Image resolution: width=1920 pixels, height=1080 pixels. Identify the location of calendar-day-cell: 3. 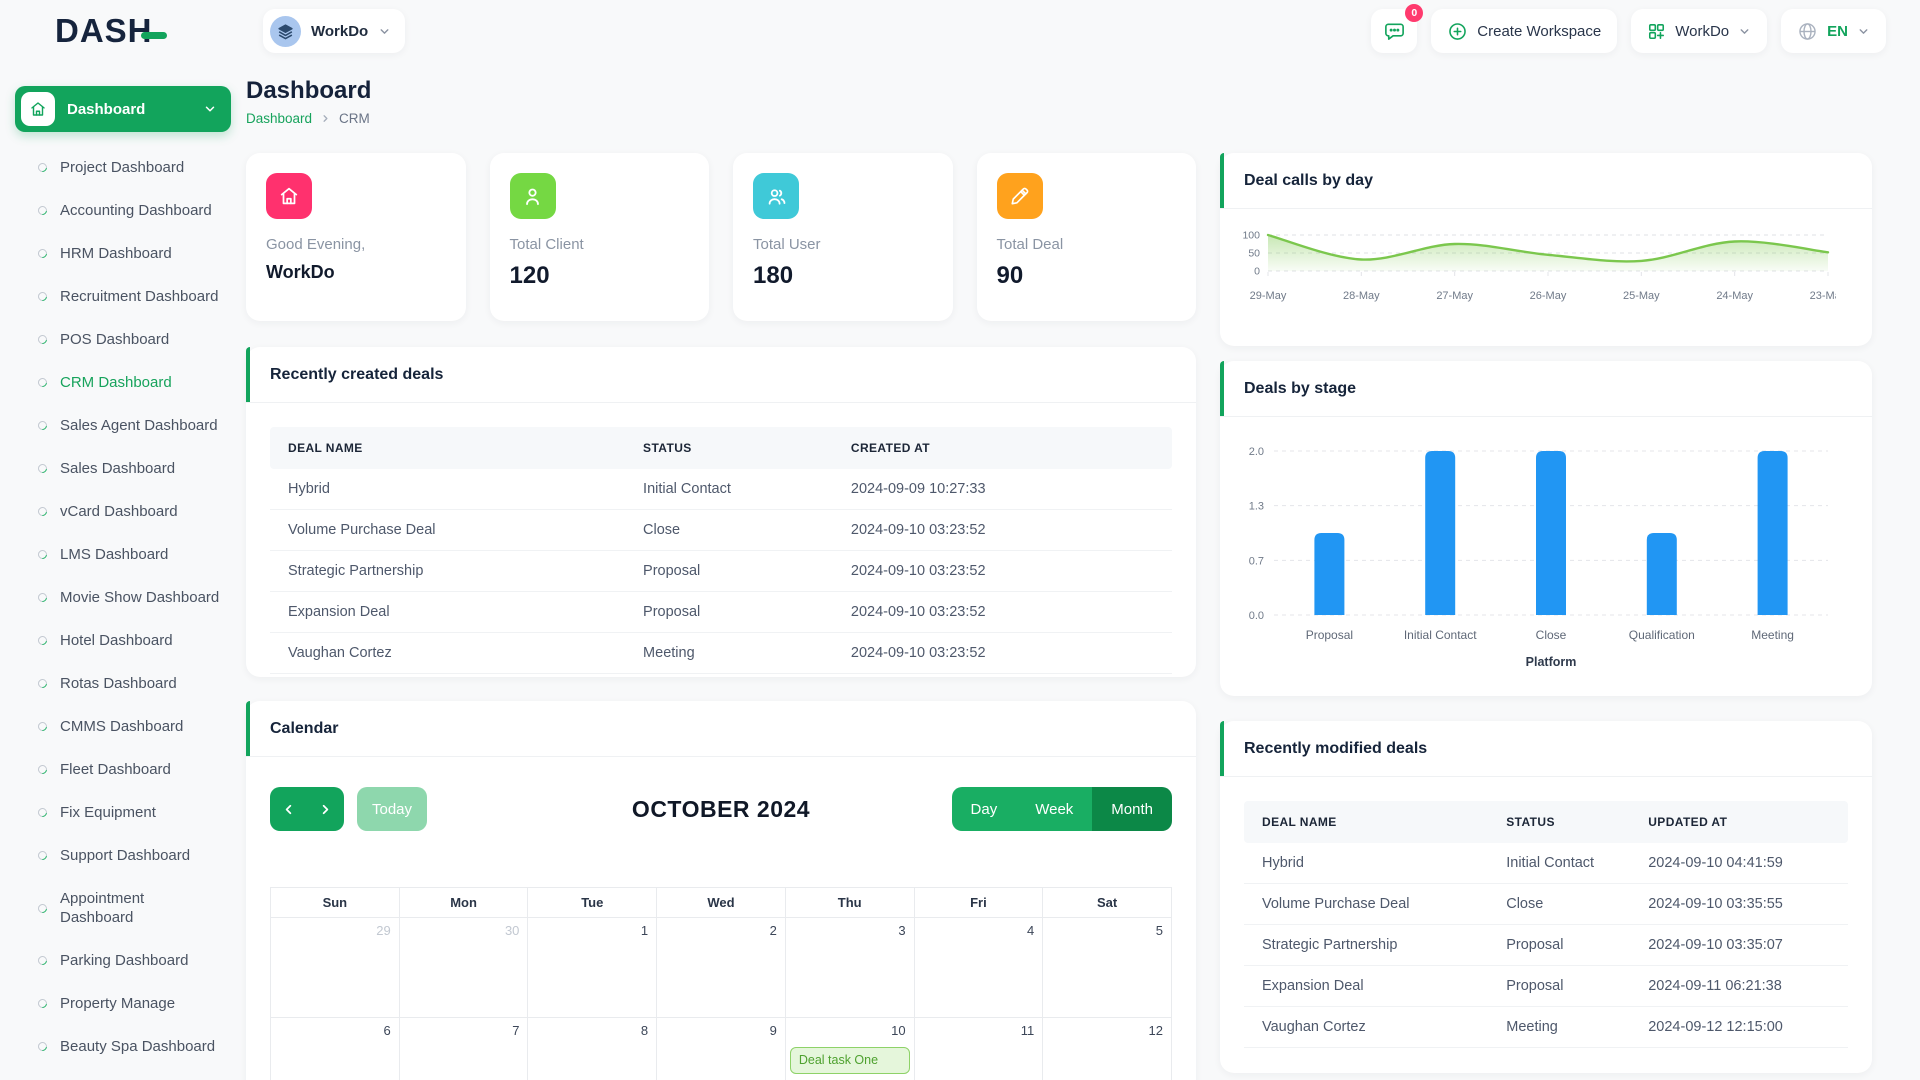
(850, 968).